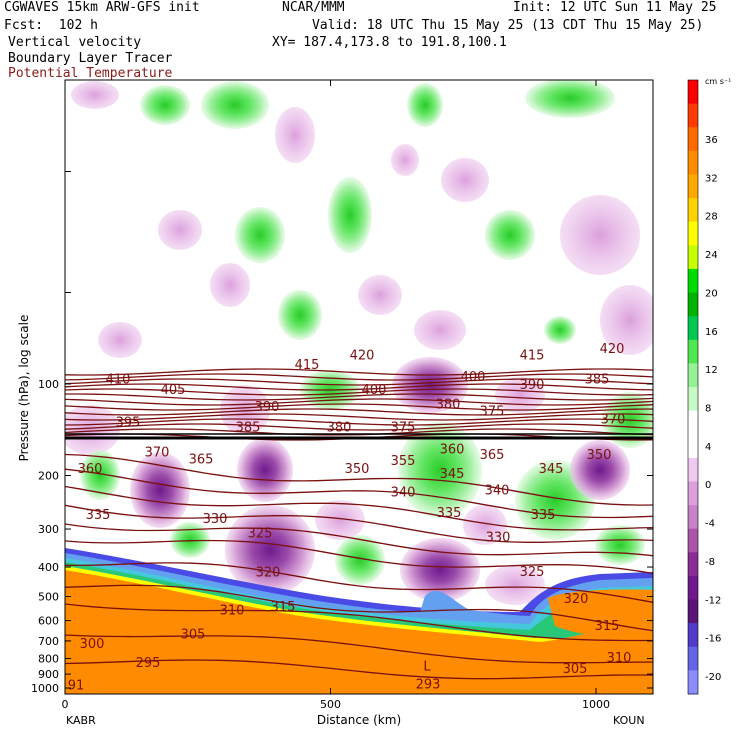 This screenshot has height=740, width=740. What do you see at coordinates (629, 720) in the screenshot?
I see `endpoint-right: KOUN` at bounding box center [629, 720].